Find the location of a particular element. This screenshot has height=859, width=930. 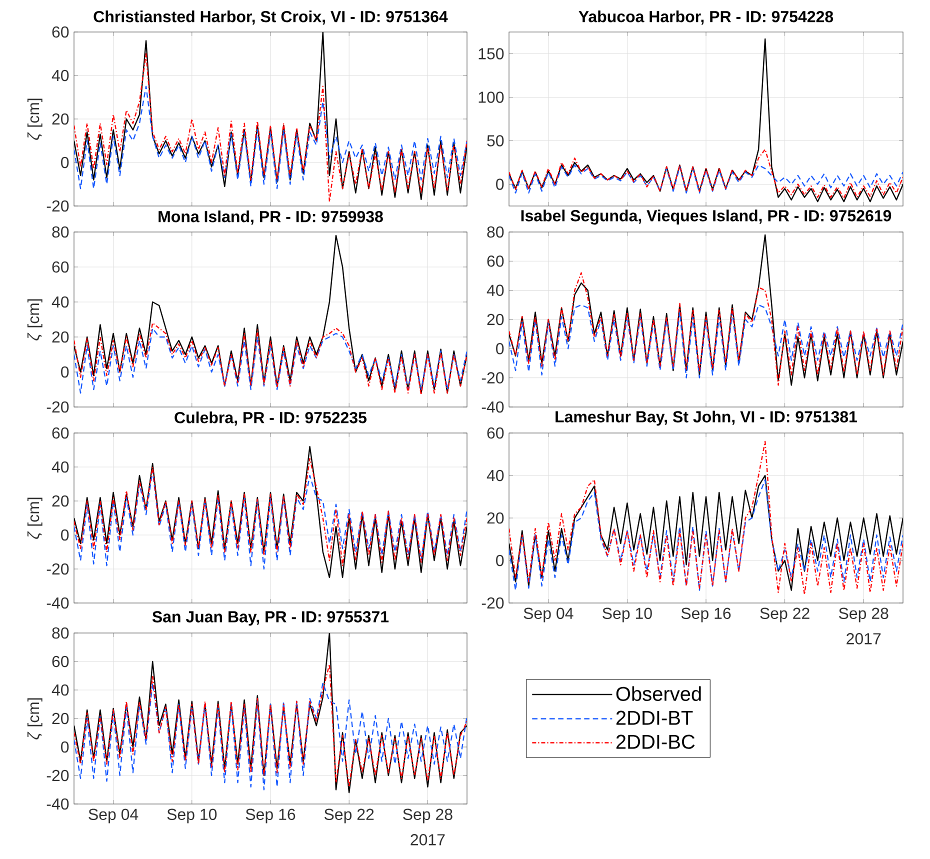

chart-title: Yabucoa Harbor, PR - ID: 9754228 is located at coordinates (706, 17).